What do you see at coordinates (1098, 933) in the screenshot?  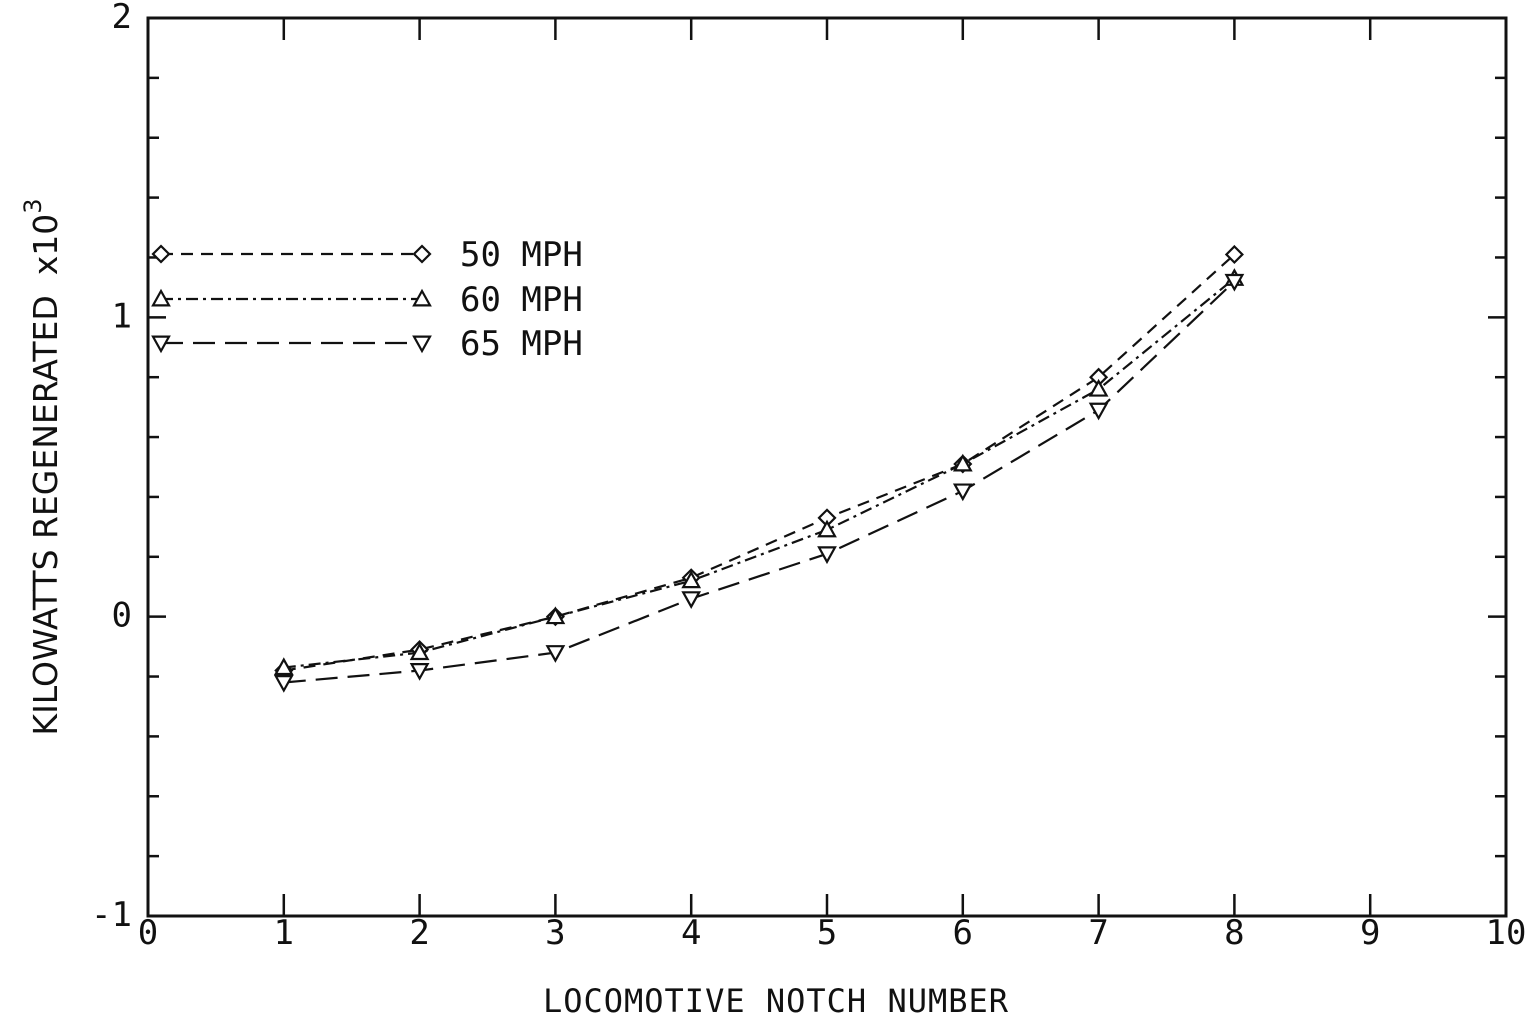 I see `x-tick-label: 7` at bounding box center [1098, 933].